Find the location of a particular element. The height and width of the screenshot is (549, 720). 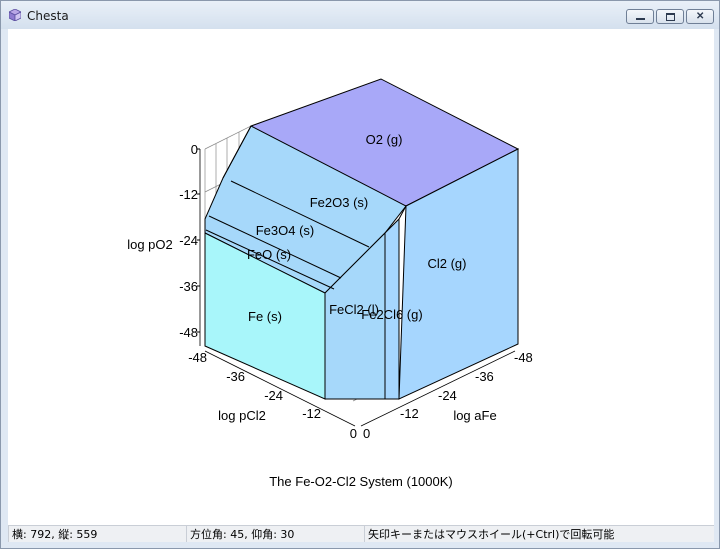

aFe-tick-1: -36 is located at coordinates (484, 376).